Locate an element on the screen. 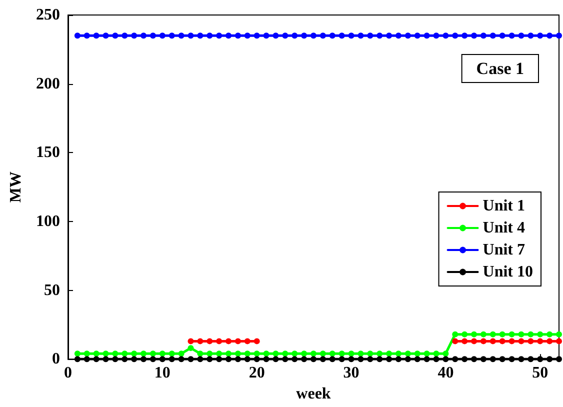 This screenshot has height=407, width=563. legend-label: Unit 4 is located at coordinates (504, 228).